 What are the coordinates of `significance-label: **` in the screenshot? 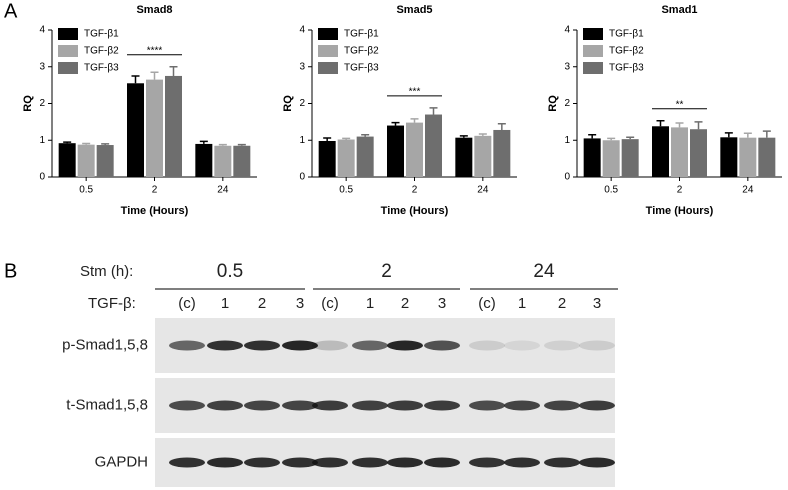 It's located at (680, 104).